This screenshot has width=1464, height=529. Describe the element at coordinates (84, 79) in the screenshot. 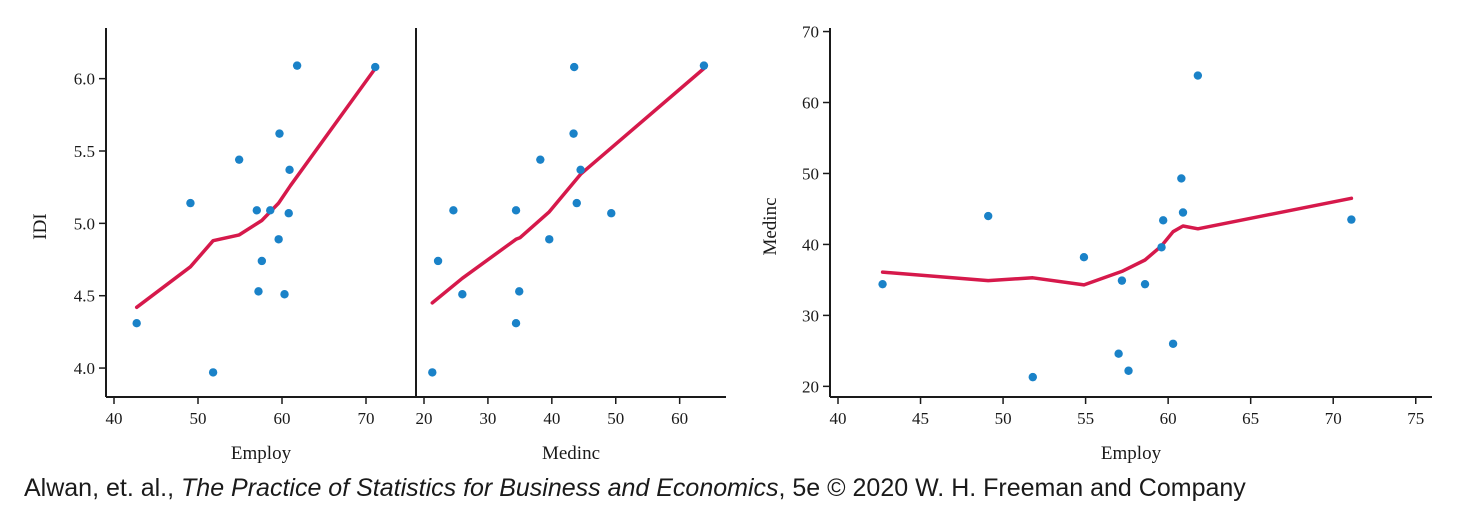

I see `left-y-tick-label-4: 6.0` at that location.